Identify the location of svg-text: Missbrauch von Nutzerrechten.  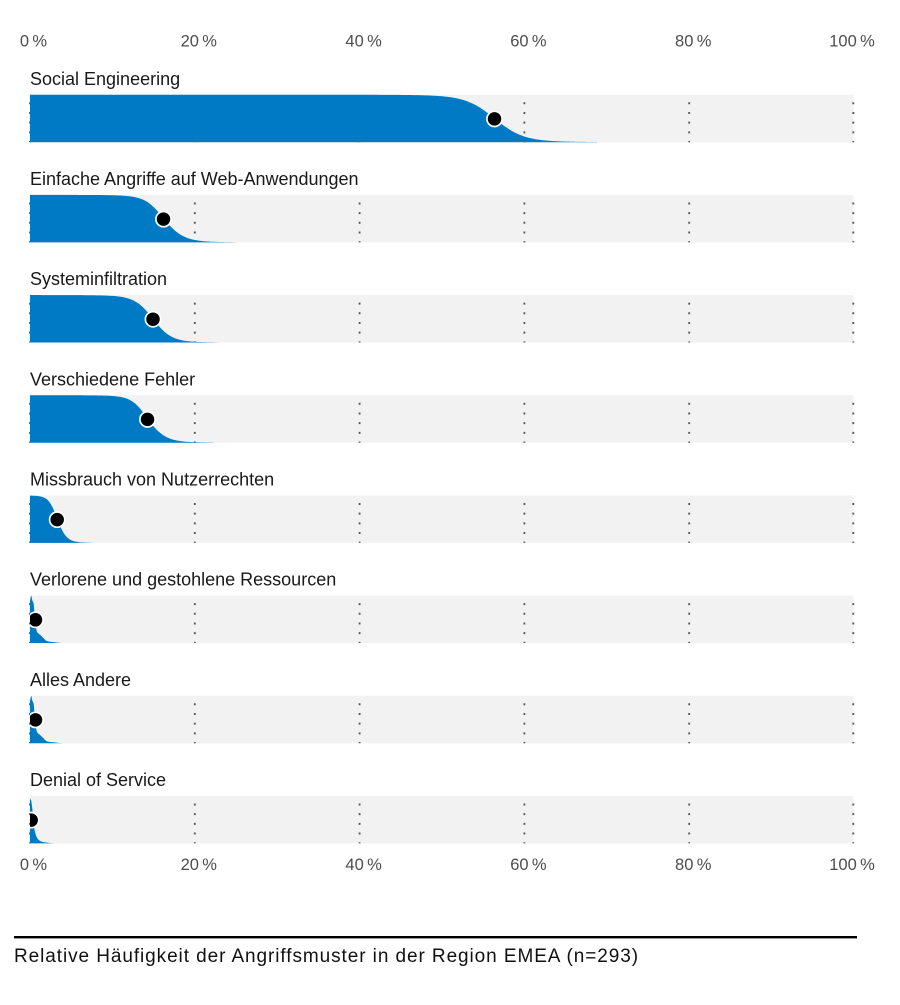
(152, 480).